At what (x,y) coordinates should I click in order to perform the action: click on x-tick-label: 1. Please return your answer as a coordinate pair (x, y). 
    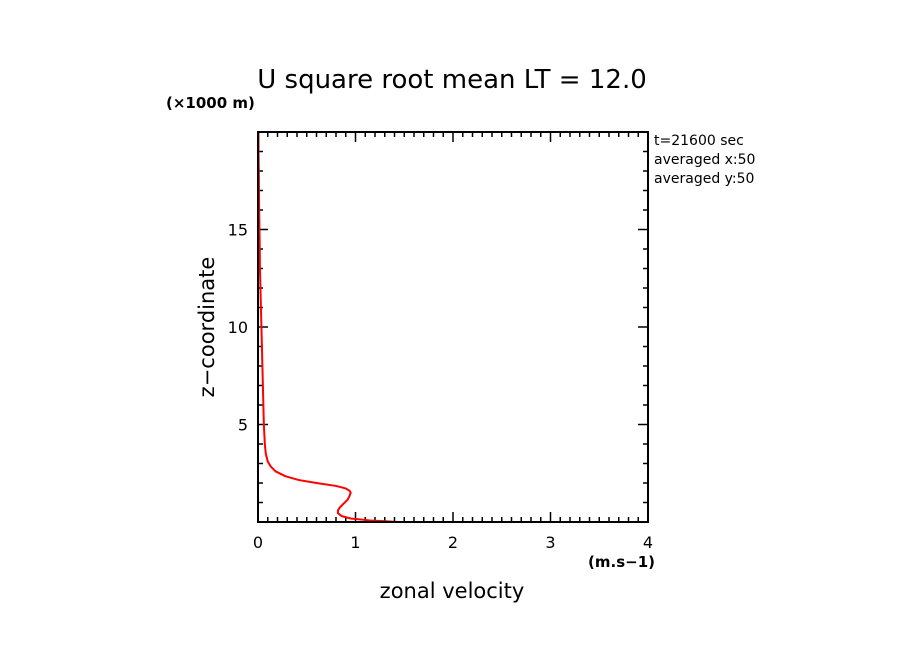
    Looking at the image, I should click on (355, 542).